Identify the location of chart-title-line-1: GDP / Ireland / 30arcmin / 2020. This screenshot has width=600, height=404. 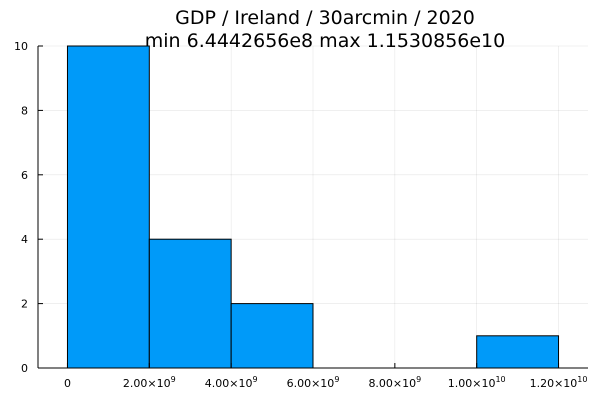
(325, 18).